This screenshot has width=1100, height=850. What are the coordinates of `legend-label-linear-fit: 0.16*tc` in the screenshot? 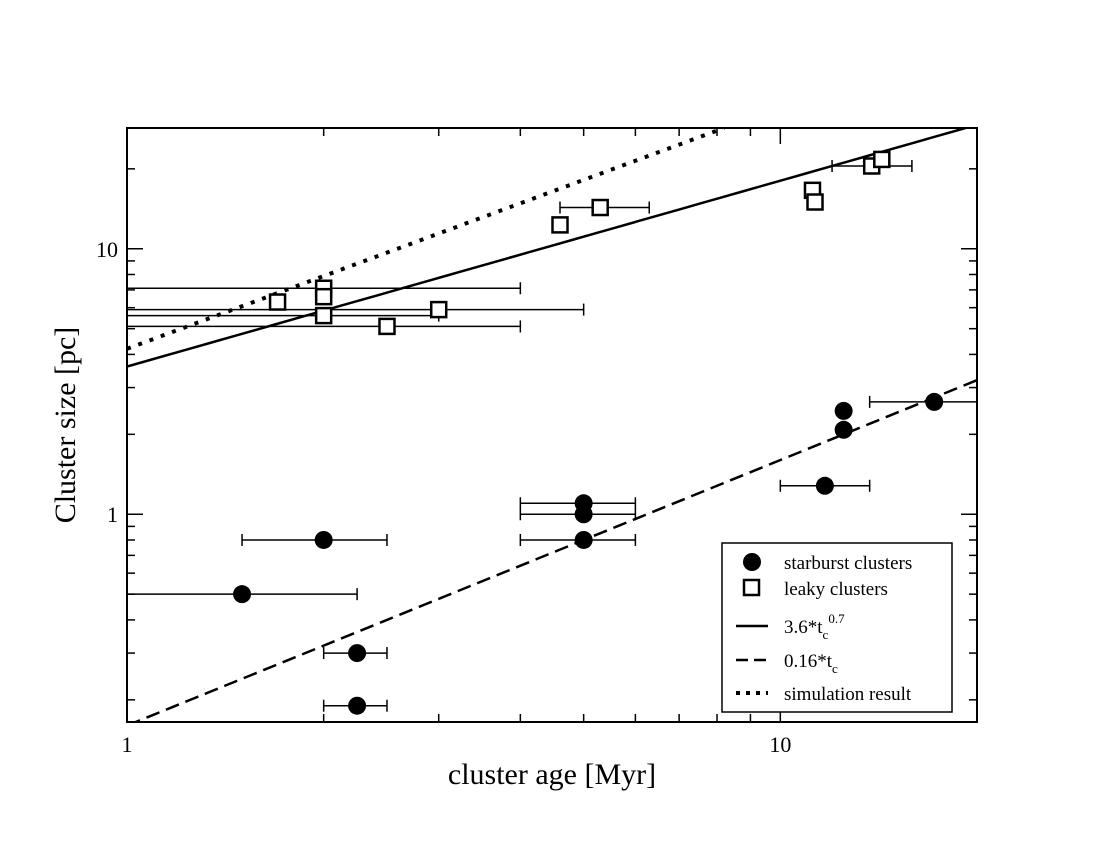 It's located at (811, 663).